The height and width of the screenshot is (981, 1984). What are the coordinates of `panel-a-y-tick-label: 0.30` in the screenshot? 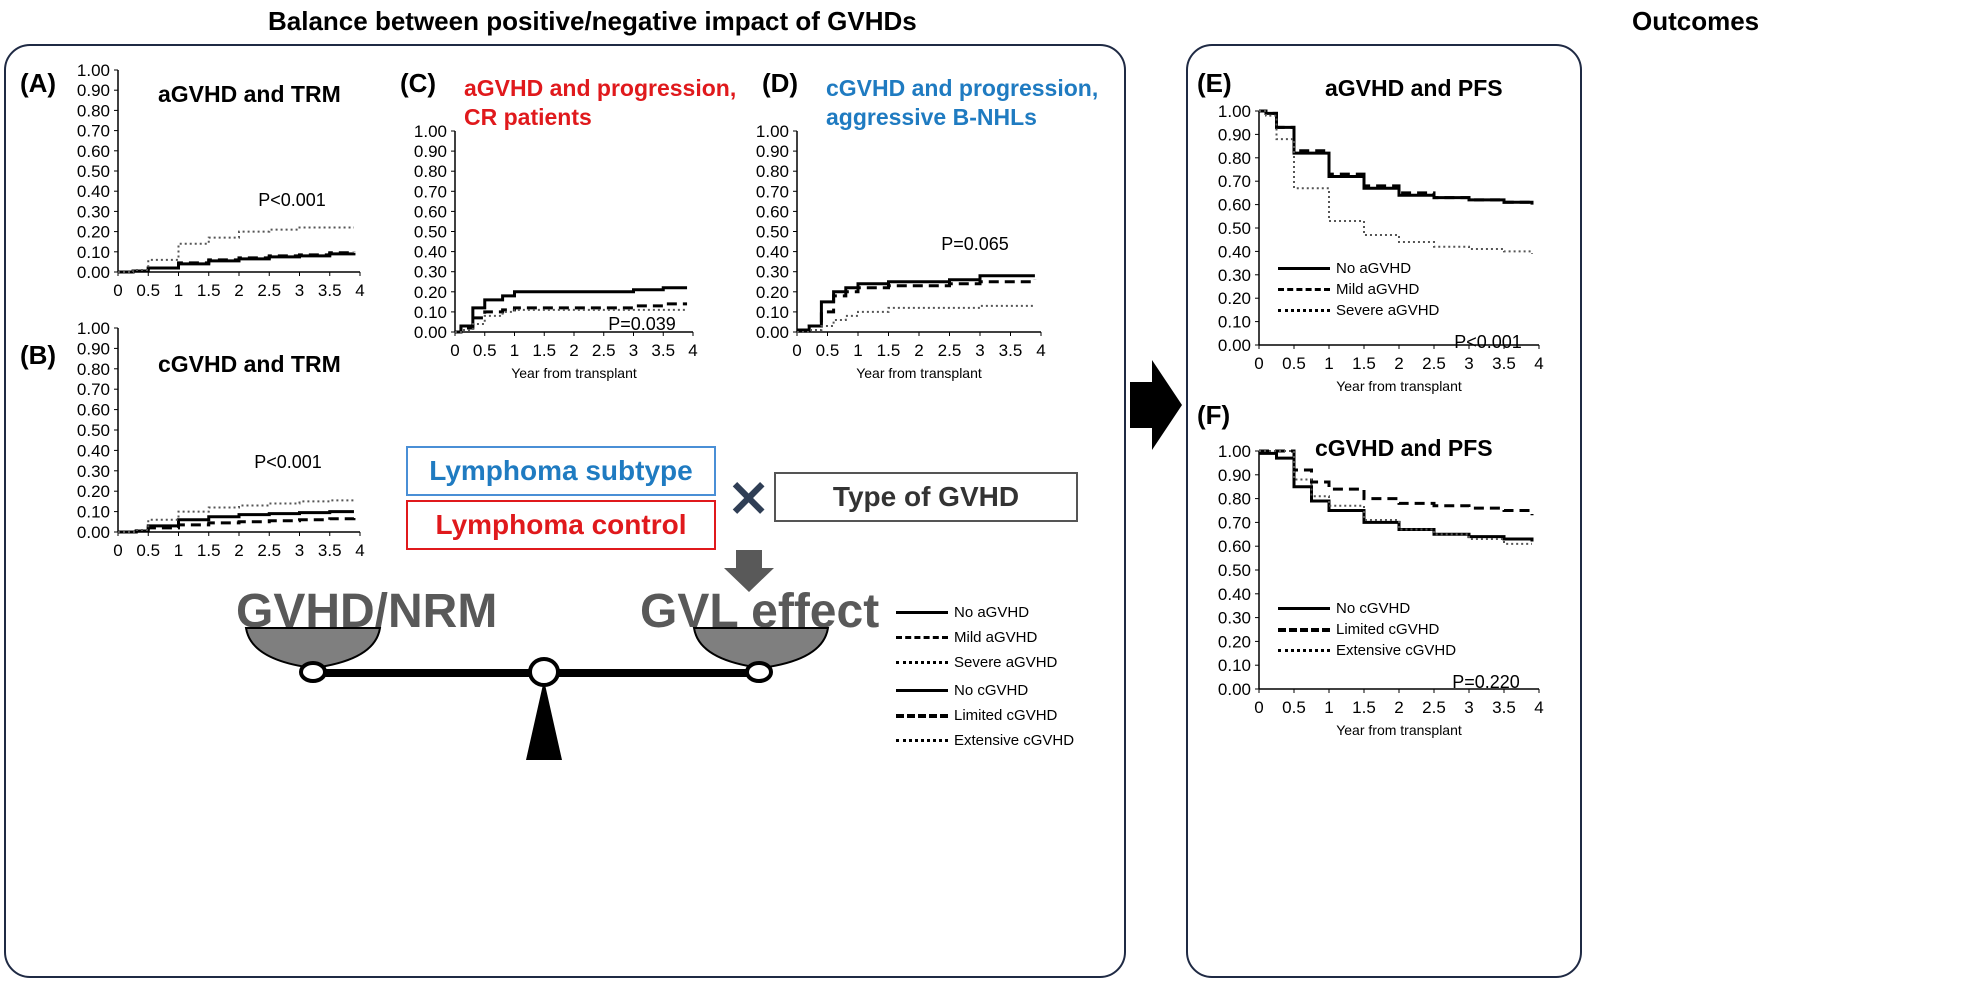 It's located at (93, 211).